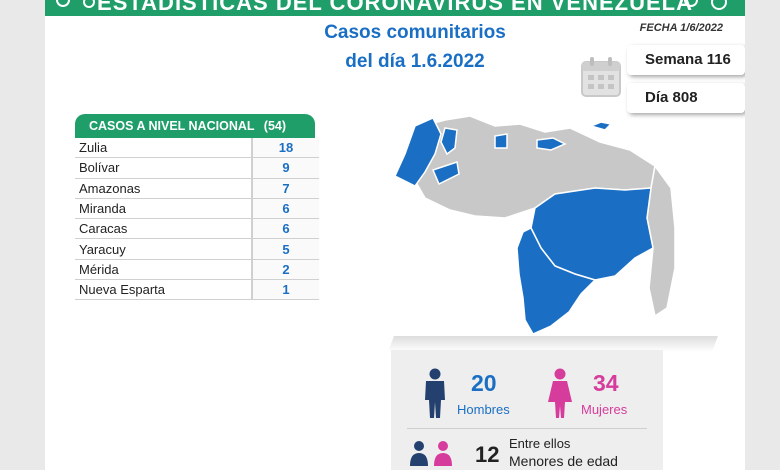  I want to click on state-name: Nueva Esparta, so click(163, 290).